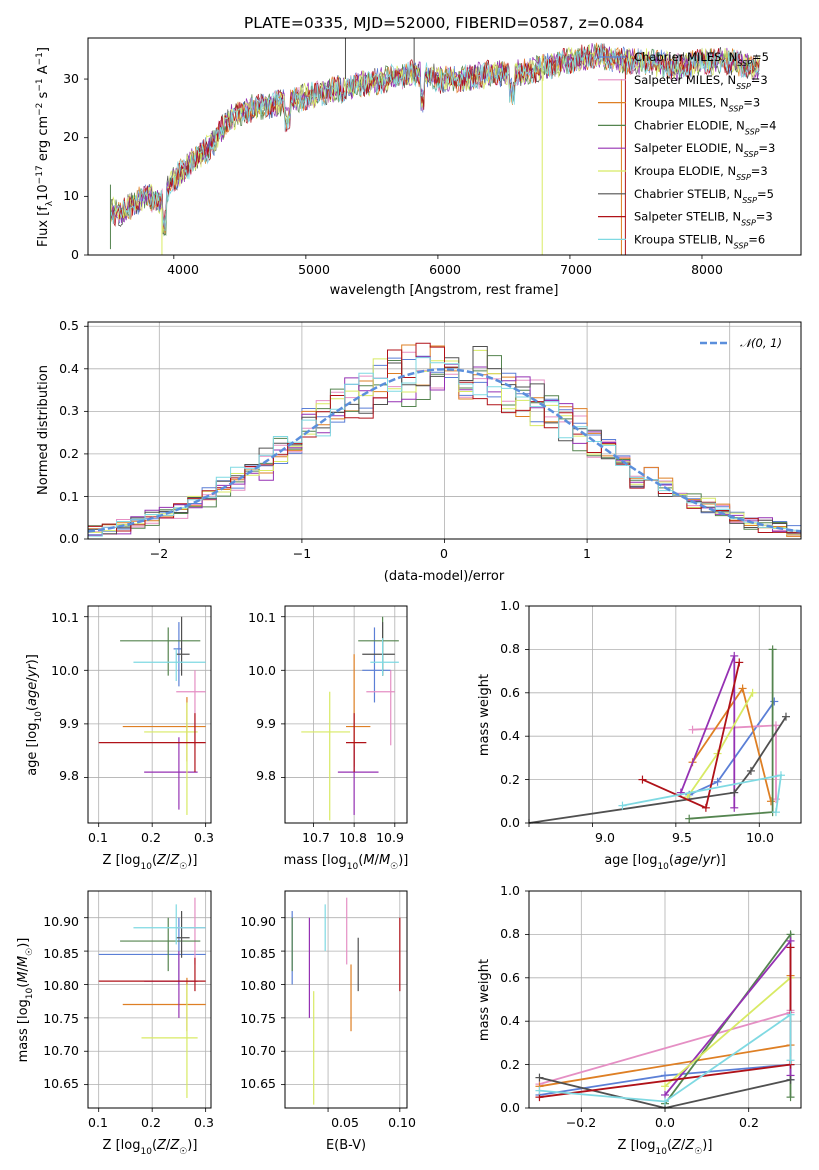 This screenshot has height=1170, width=819. Describe the element at coordinates (605, 837) in the screenshot. I see `weight-age-xtick: 9.0` at that location.